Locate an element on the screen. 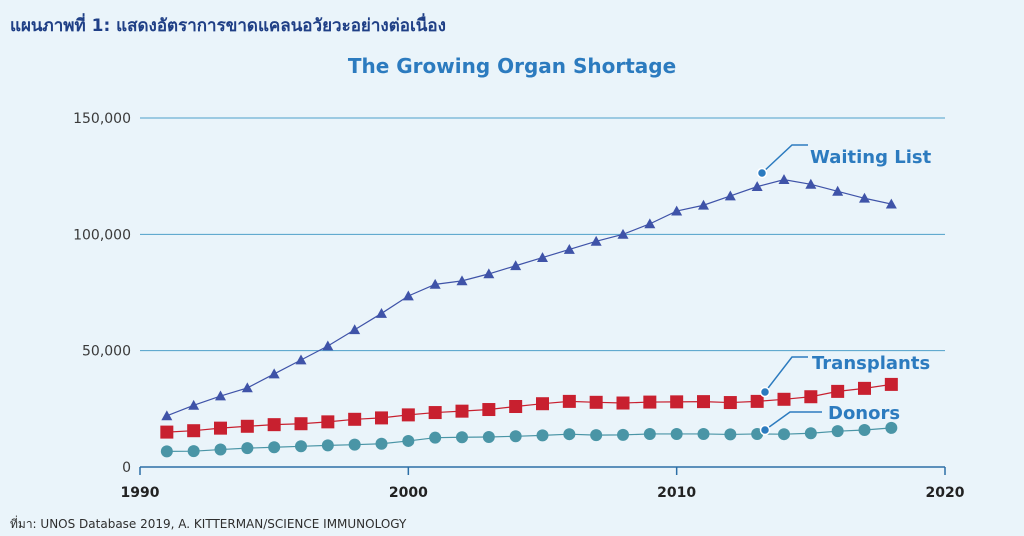  donors-label: Donors is located at coordinates (864, 413).